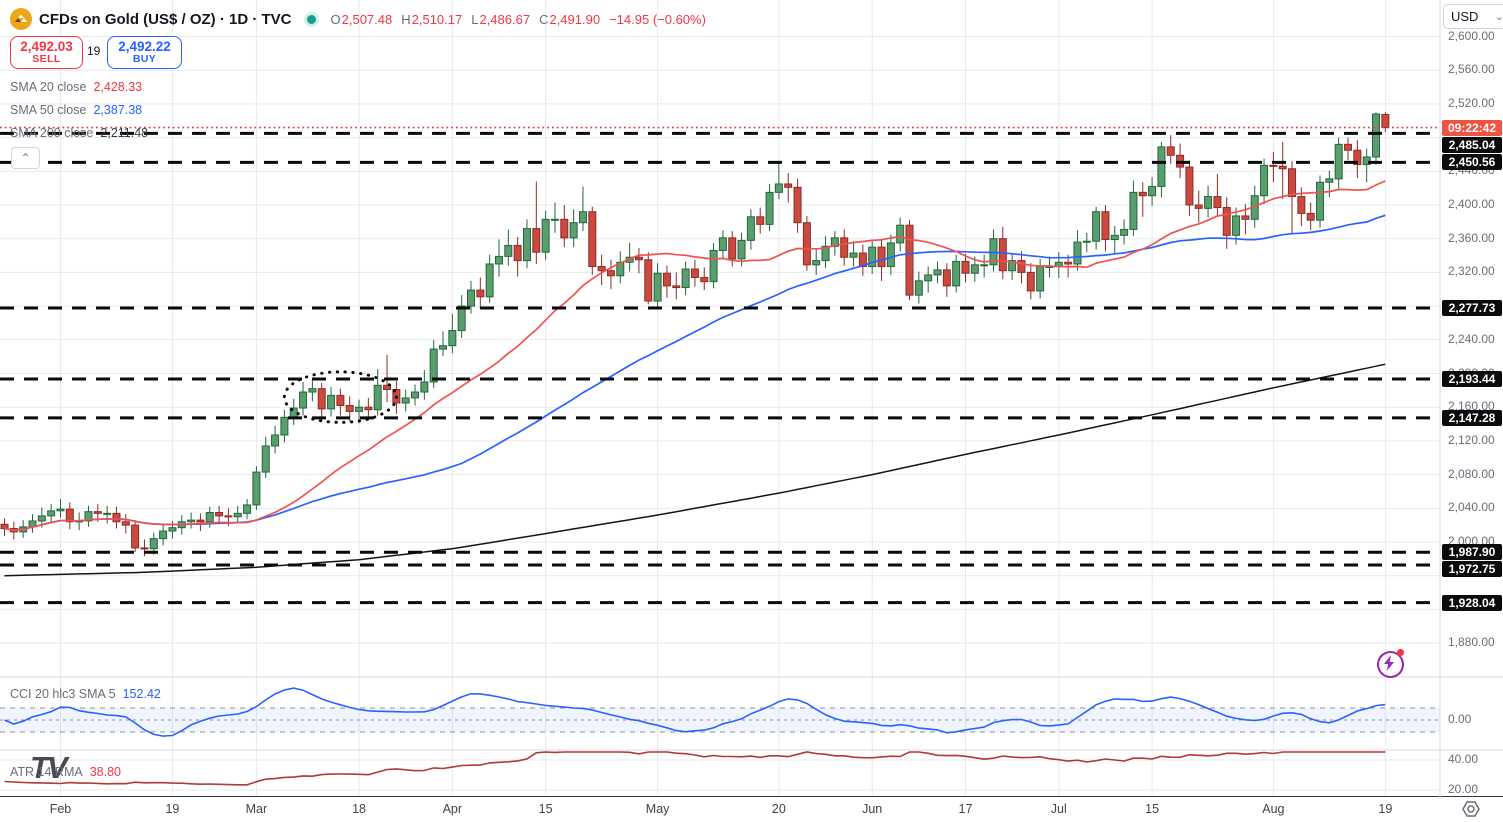  What do you see at coordinates (63, 694) in the screenshot?
I see `cci-label: CCI 20 hlc3 SMA 5` at bounding box center [63, 694].